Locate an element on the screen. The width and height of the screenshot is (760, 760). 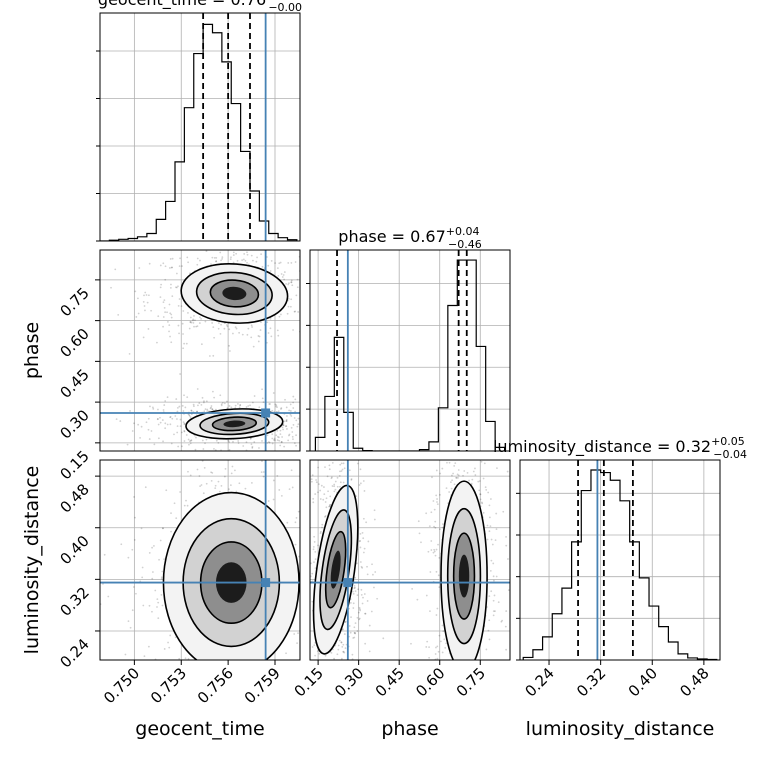
x-tick-label: 0.30 is located at coordinates (349, 682).